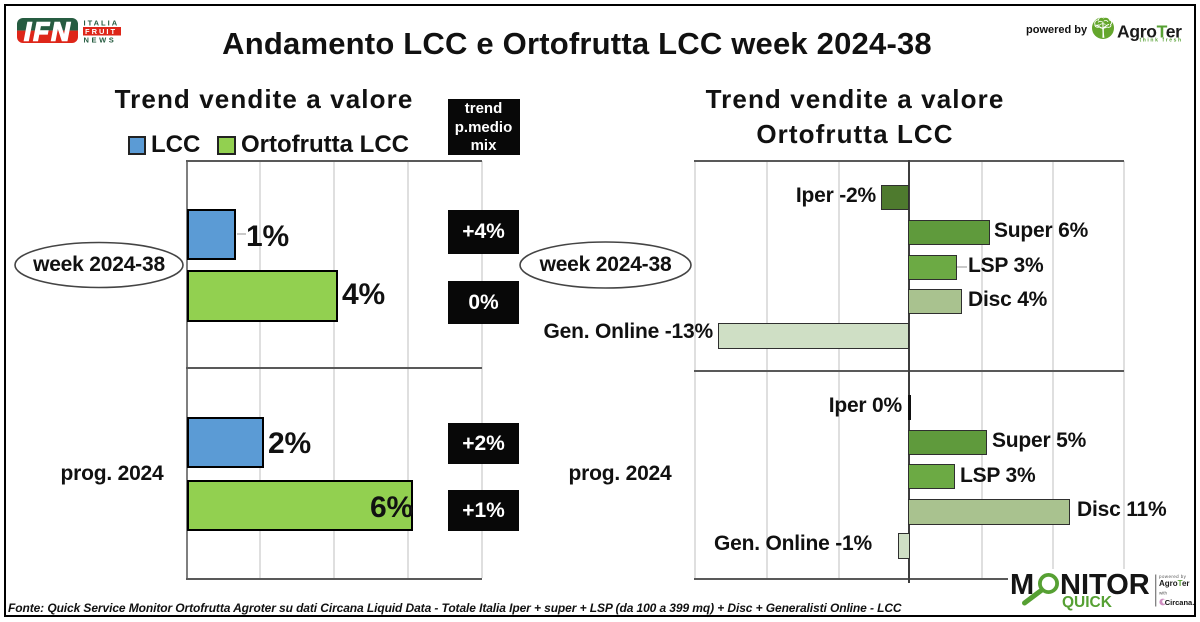 The width and height of the screenshot is (1200, 622). Describe the element at coordinates (1180, 602) in the screenshot. I see `svg-text: Circana.` at that location.